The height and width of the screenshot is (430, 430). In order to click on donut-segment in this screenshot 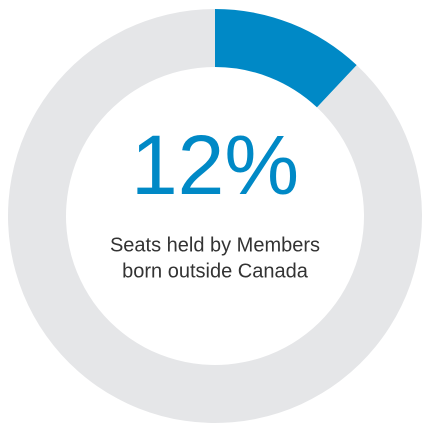, I will do `click(286, 58)`.